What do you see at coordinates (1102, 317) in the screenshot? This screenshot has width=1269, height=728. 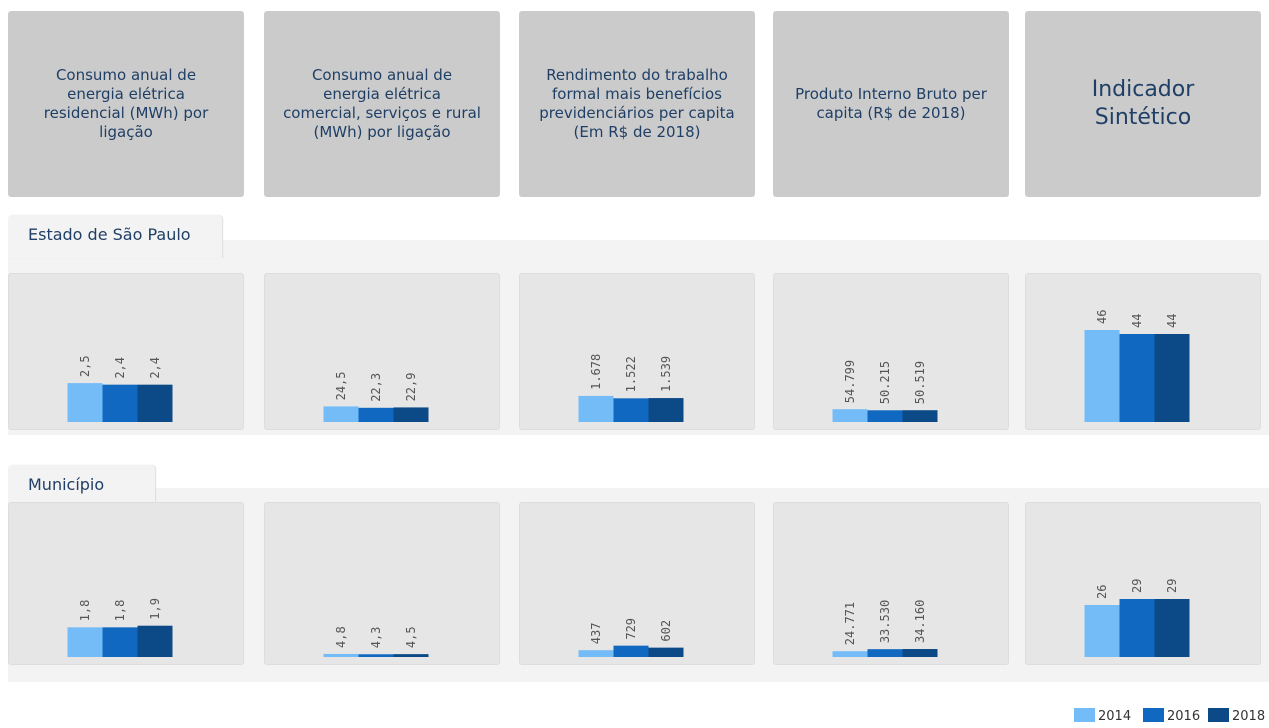 I see `value-label: 46` at bounding box center [1102, 317].